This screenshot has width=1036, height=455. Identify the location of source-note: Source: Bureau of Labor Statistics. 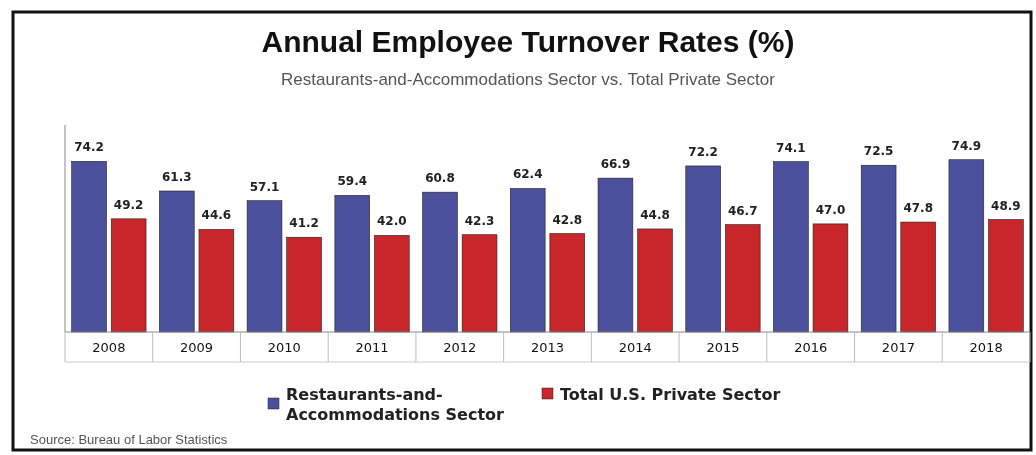
(129, 439).